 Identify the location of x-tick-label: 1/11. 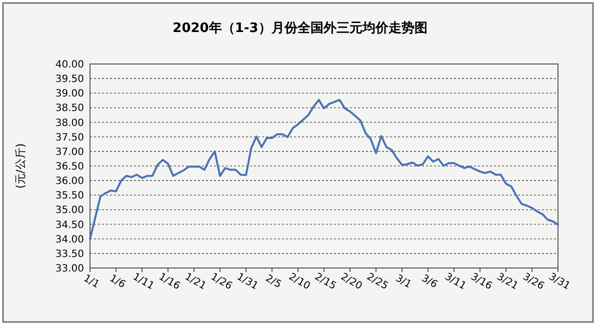
(143, 281).